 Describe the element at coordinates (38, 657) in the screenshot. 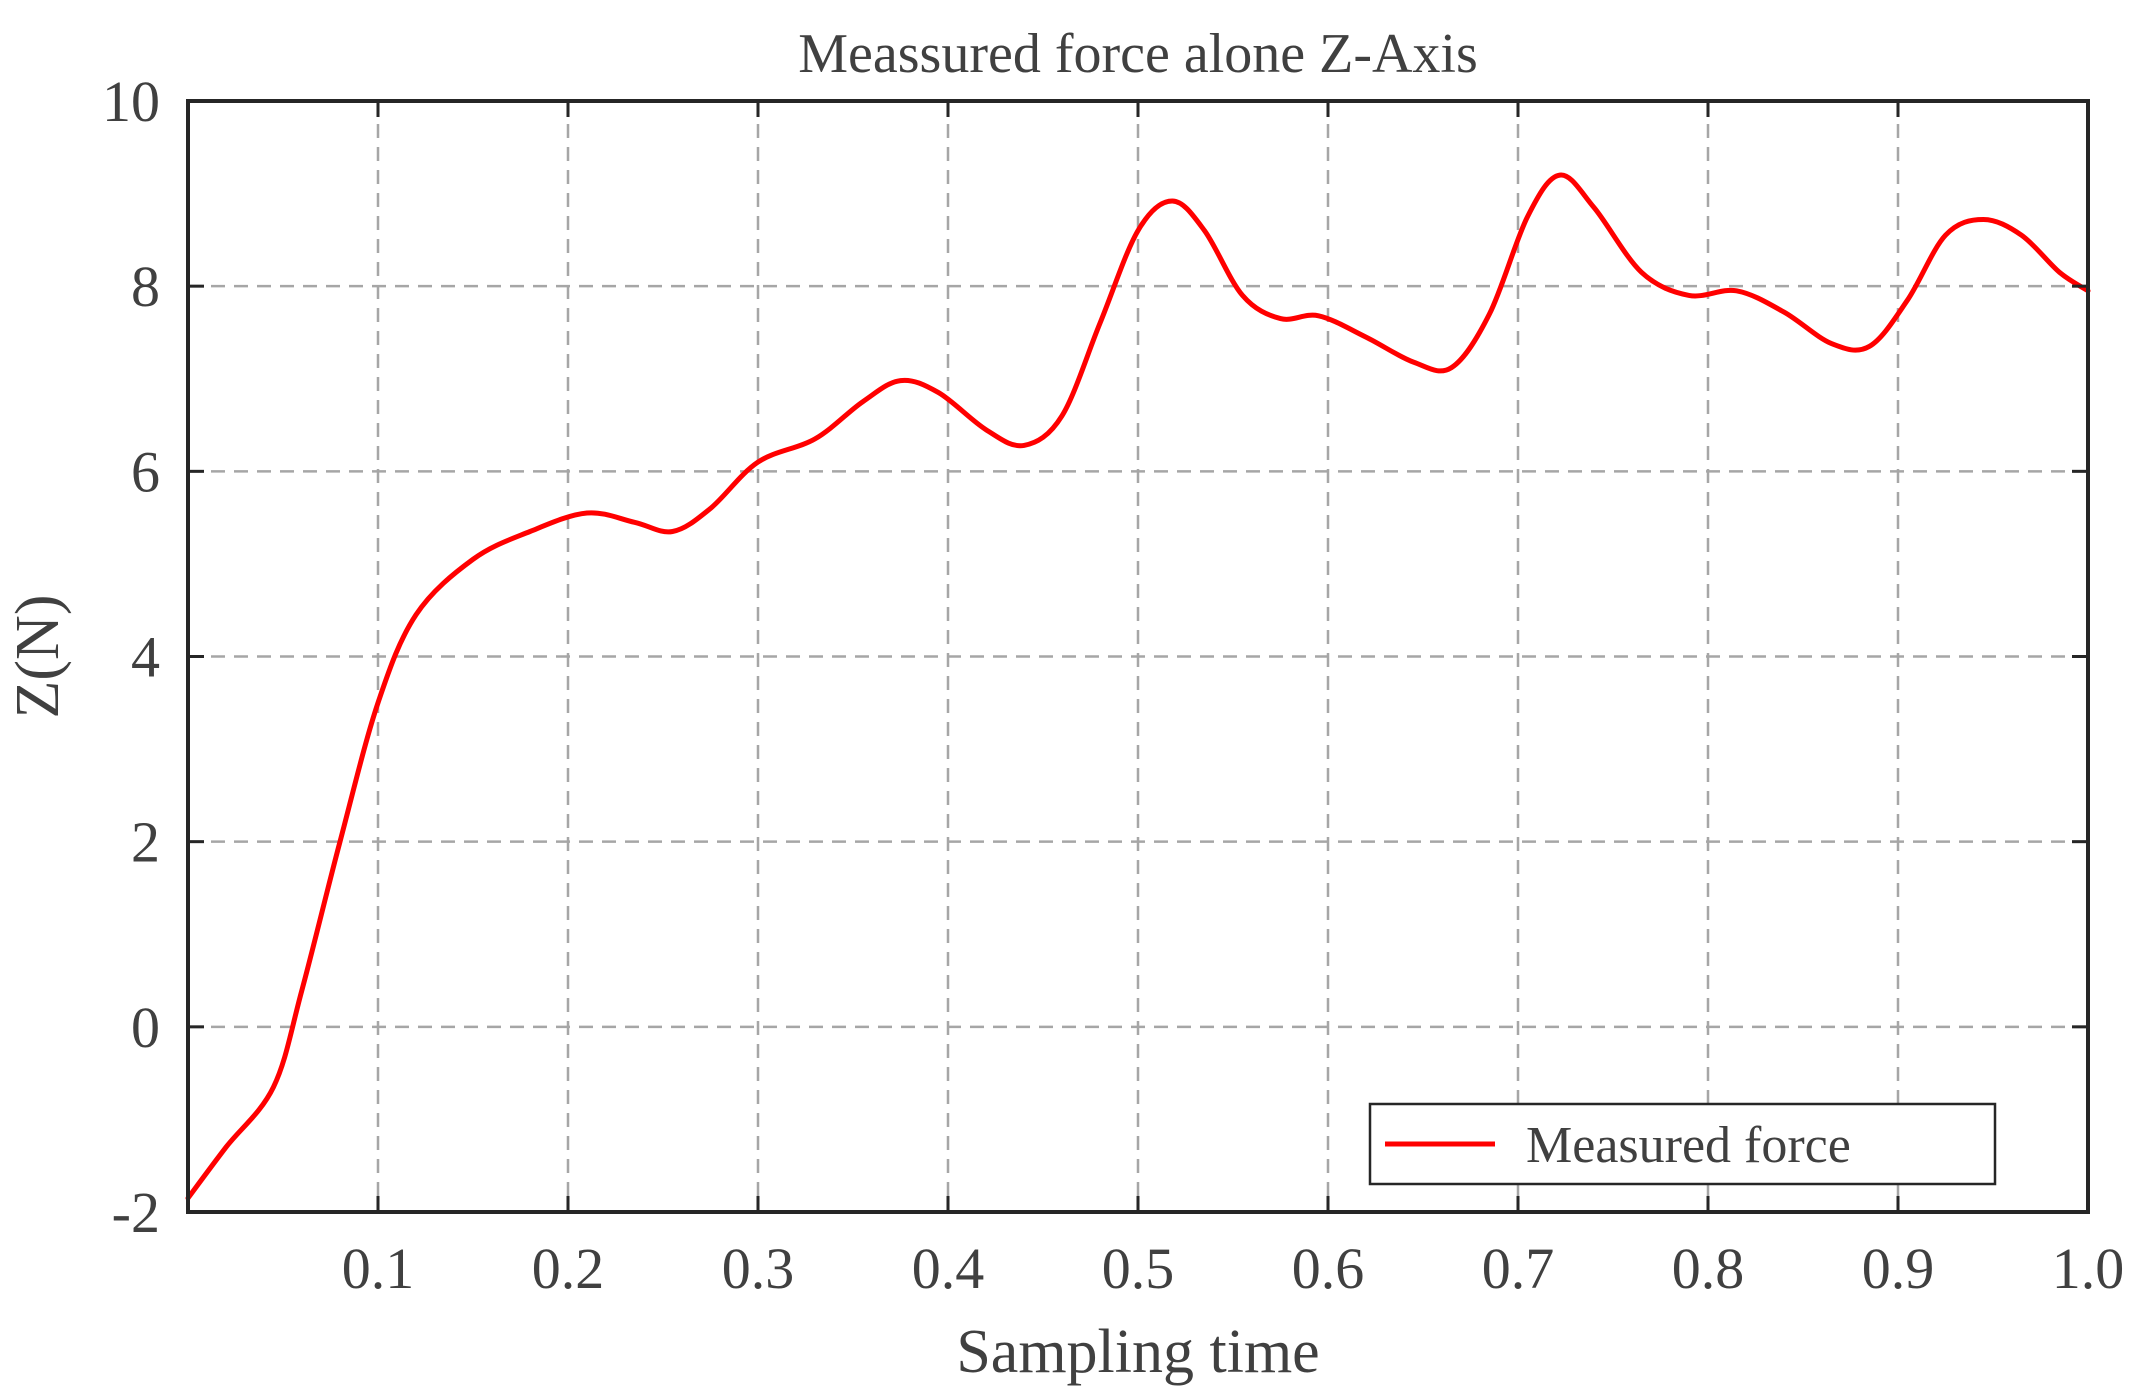

I see `y-axis-label: Z(N)` at that location.